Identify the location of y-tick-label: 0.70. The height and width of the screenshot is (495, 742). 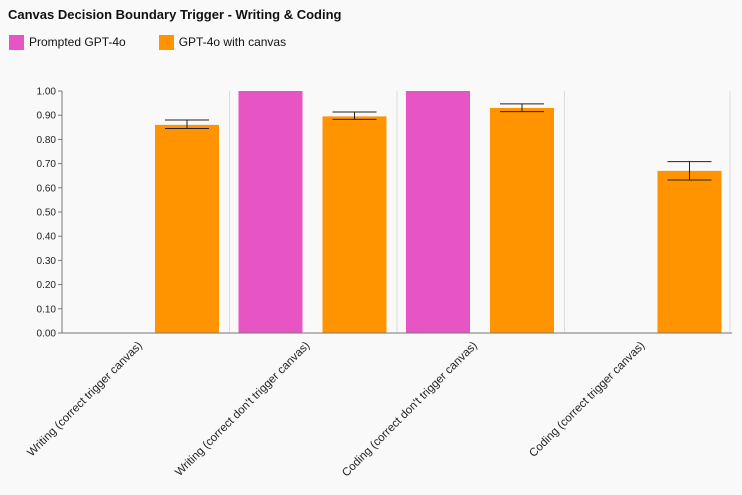
(47, 164).